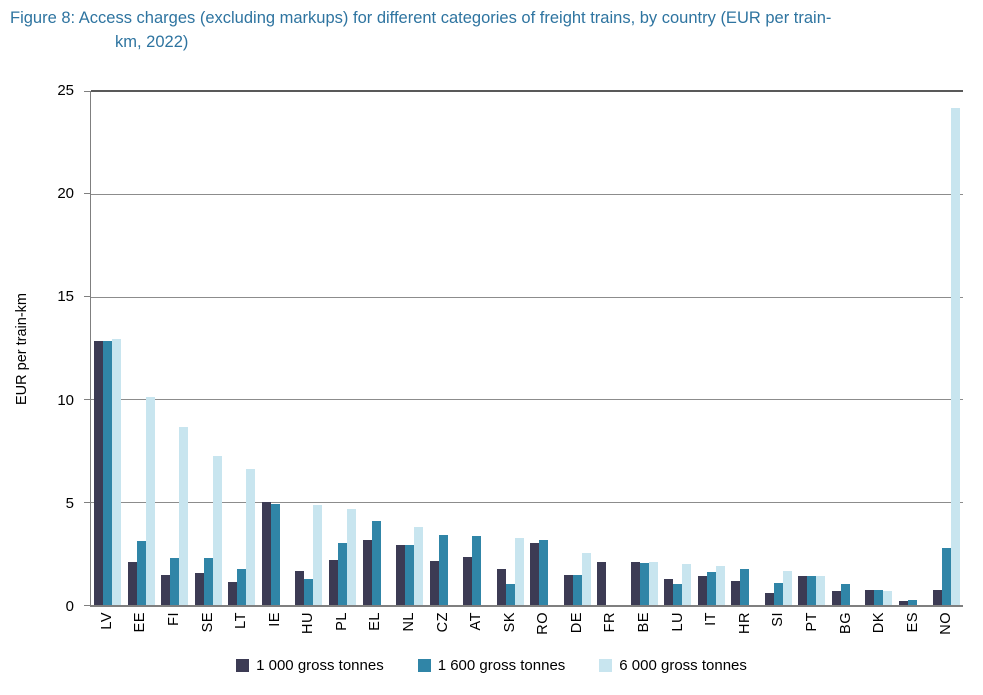 Image resolution: width=983 pixels, height=695 pixels. What do you see at coordinates (209, 348) in the screenshot?
I see `bar-group-SE` at bounding box center [209, 348].